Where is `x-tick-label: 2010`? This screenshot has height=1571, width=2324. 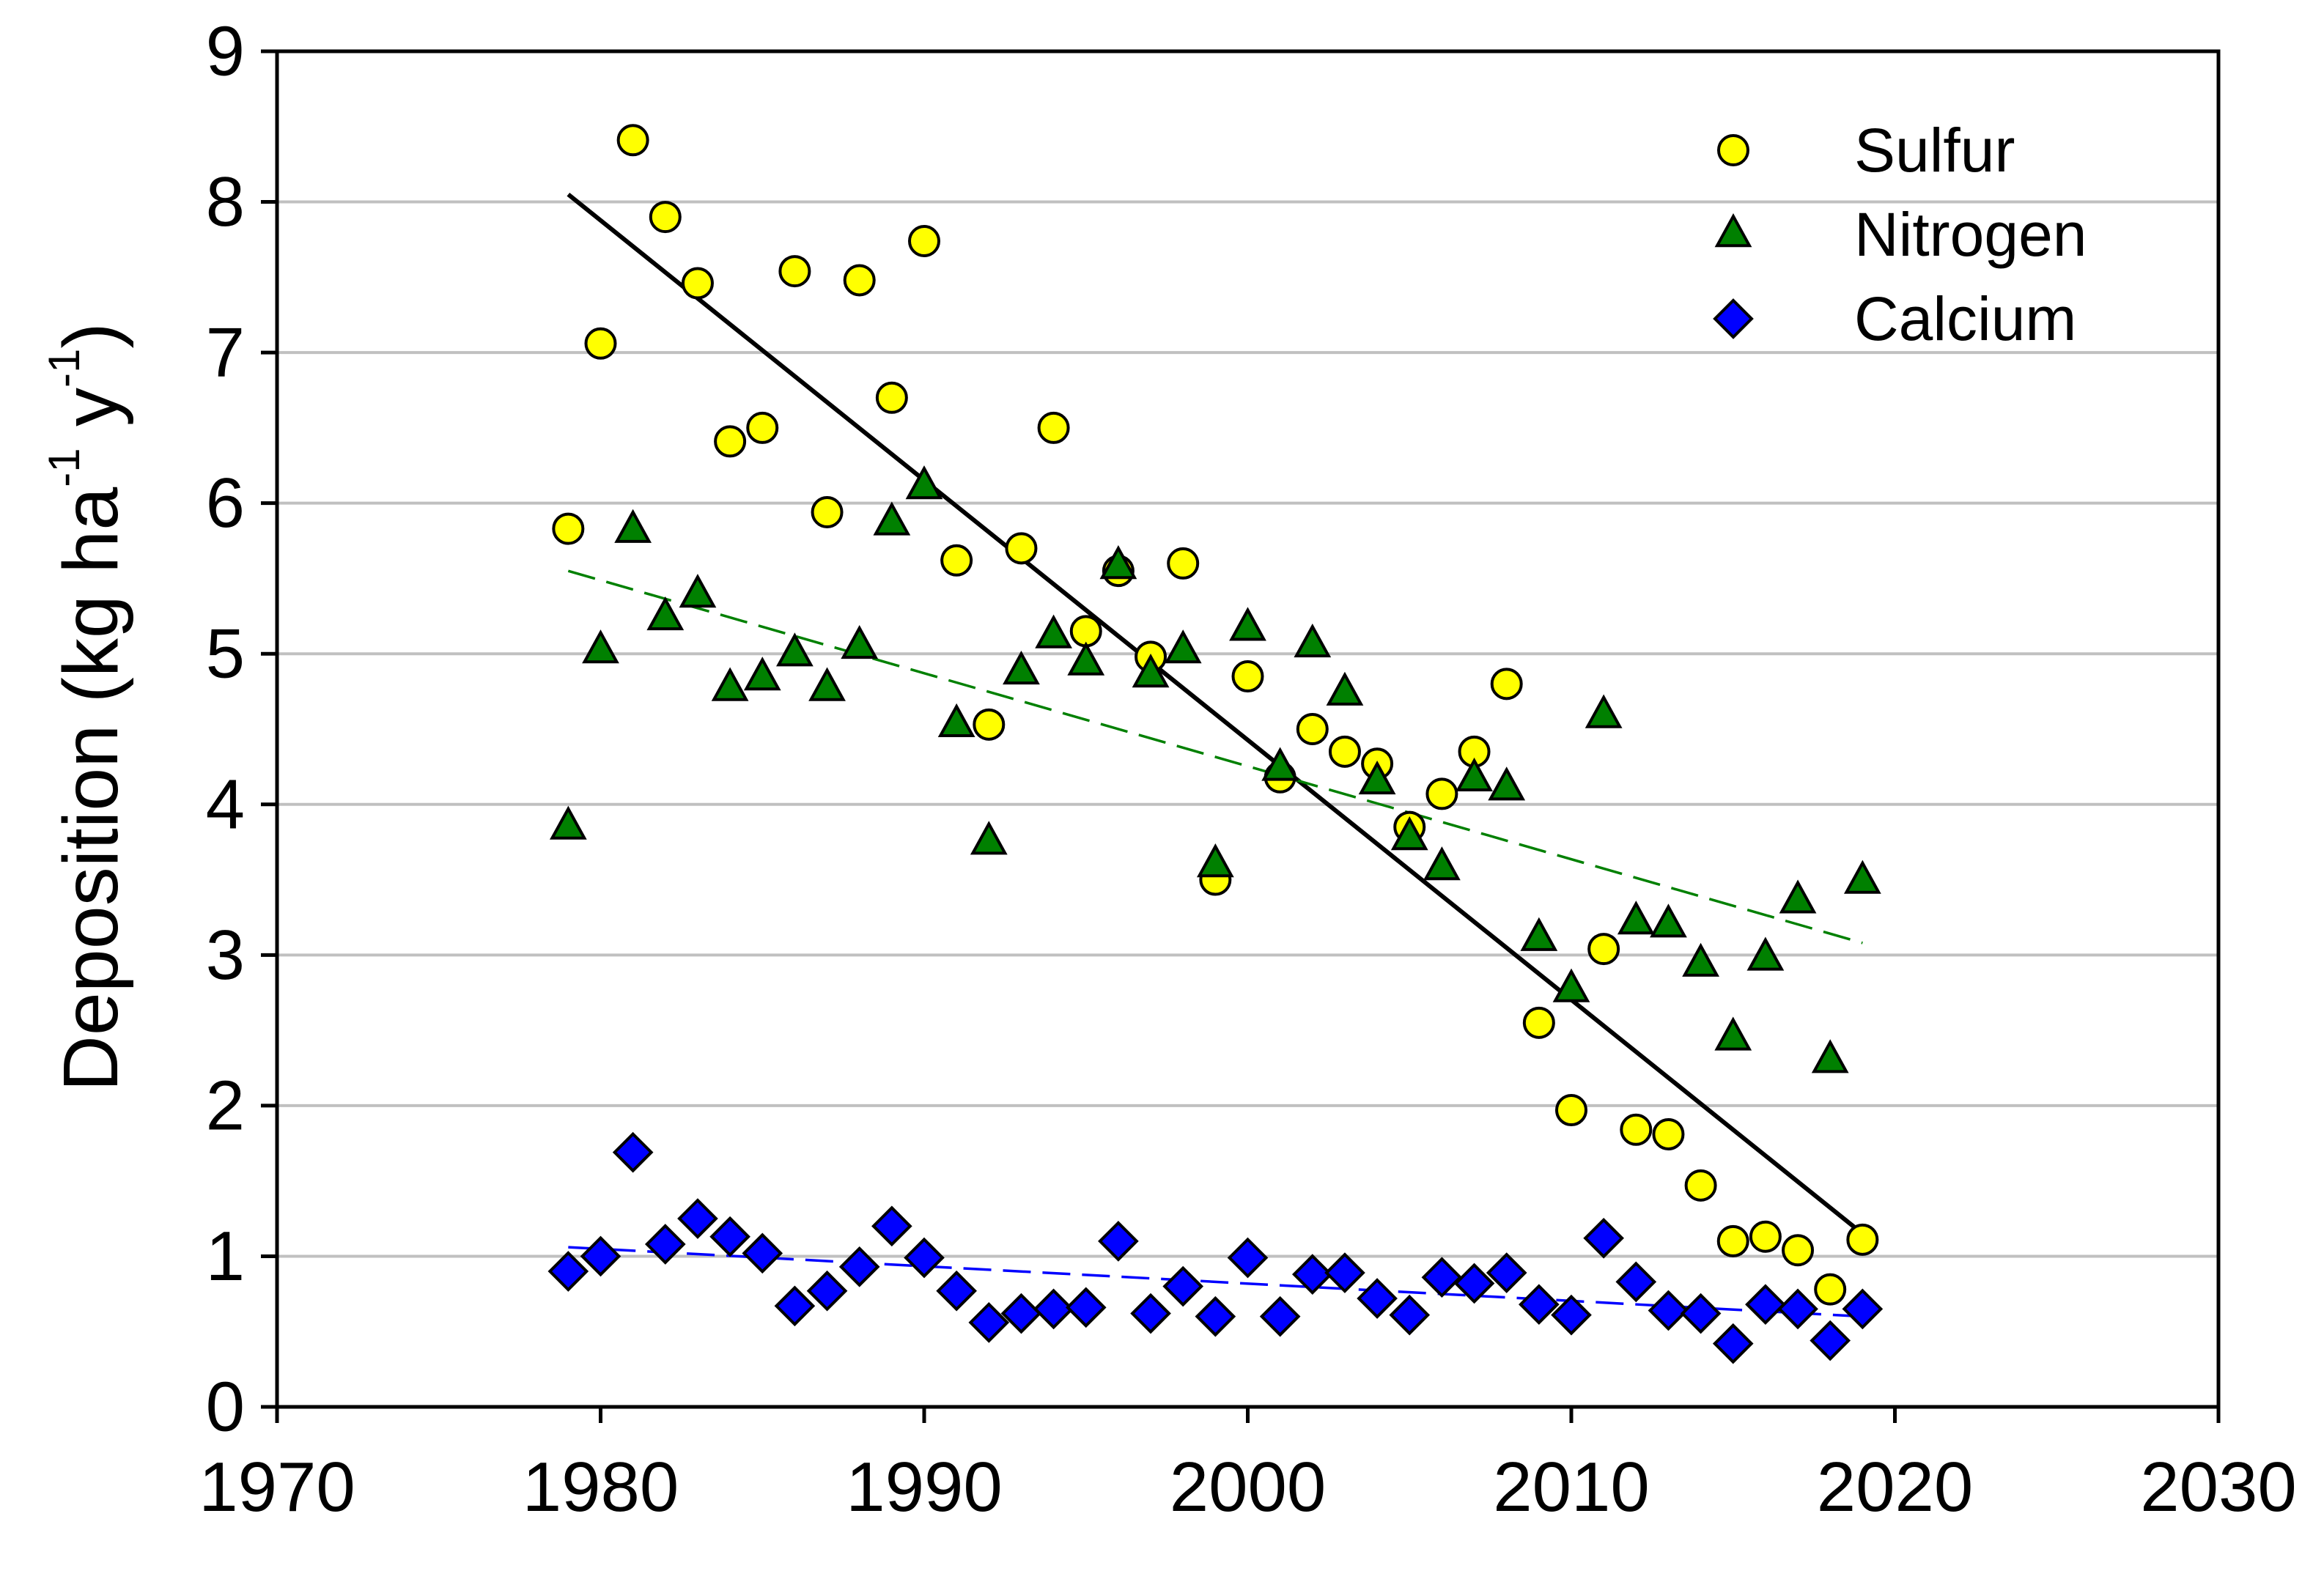
x-tick-label: 2010 is located at coordinates (1571, 1487).